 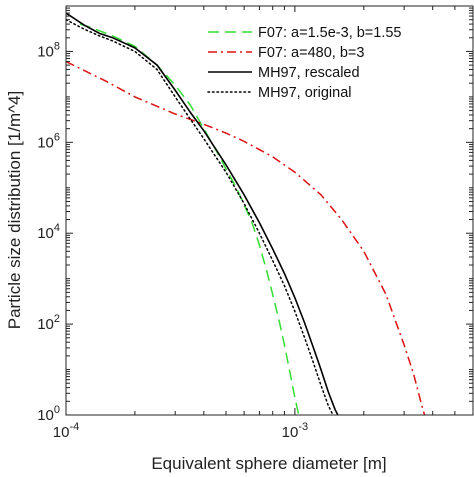 What do you see at coordinates (48, 323) in the screenshot?
I see `y-tick-label: 10²` at bounding box center [48, 323].